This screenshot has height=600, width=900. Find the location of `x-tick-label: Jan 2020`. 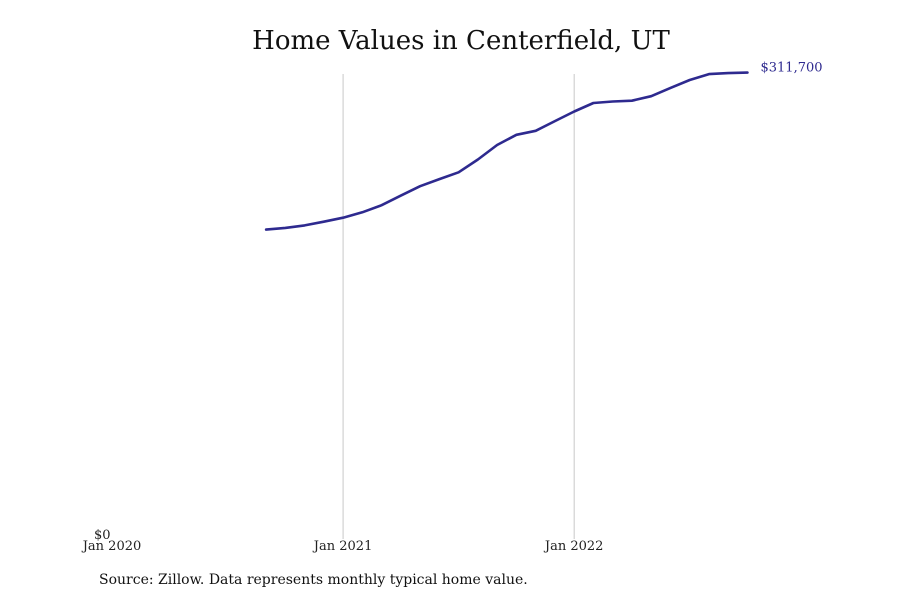

x-tick-label: Jan 2020 is located at coordinates (111, 546).